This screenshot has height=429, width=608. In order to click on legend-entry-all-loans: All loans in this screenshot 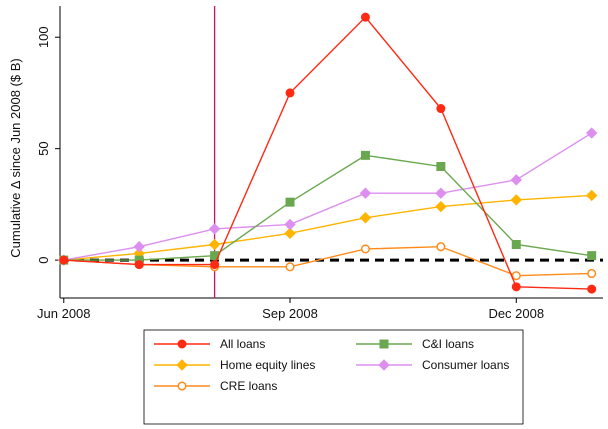, I will do `click(209, 344)`.